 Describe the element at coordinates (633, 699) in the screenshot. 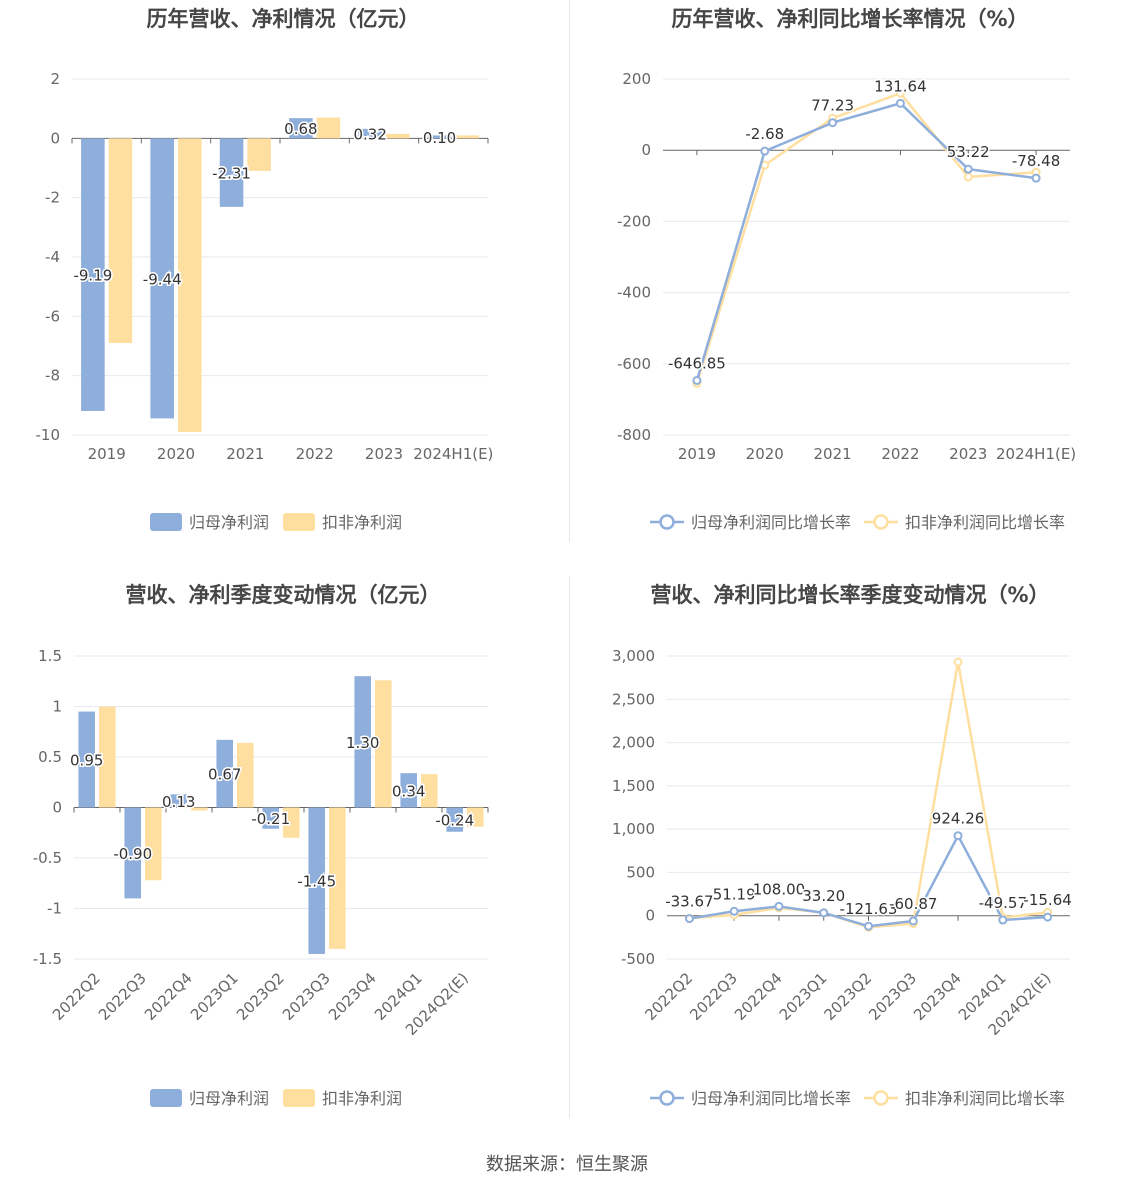

I see `y-tick-label: 2,500` at that location.